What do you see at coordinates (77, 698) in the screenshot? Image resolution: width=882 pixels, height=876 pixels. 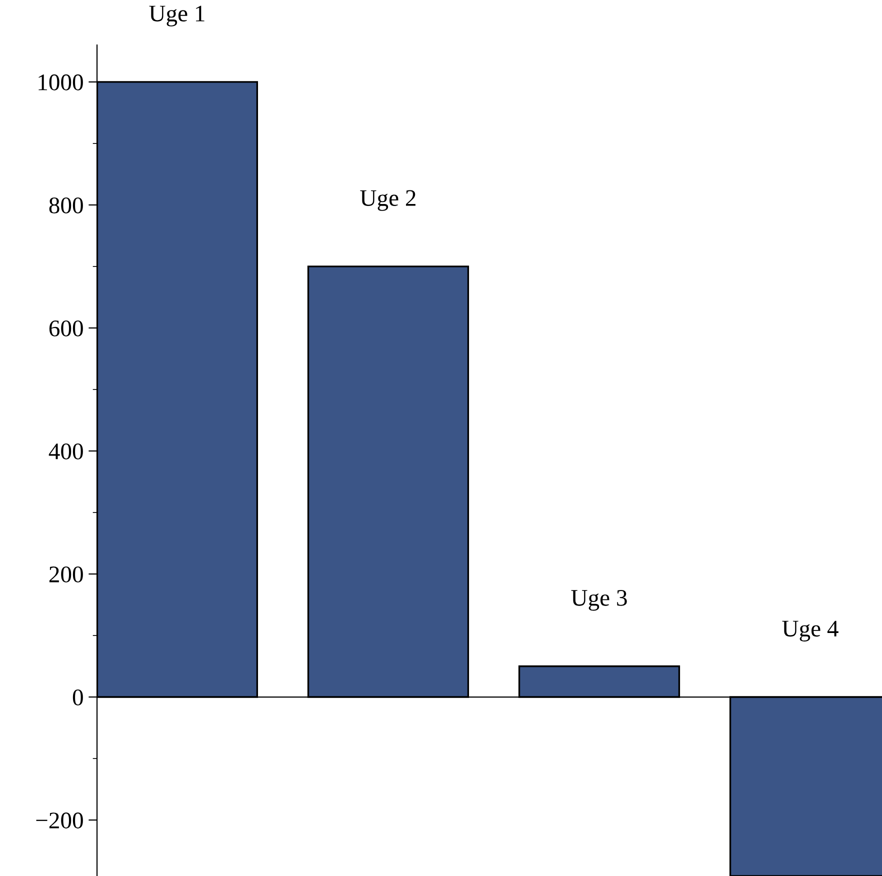 I see `y-tick-label: 0` at bounding box center [77, 698].